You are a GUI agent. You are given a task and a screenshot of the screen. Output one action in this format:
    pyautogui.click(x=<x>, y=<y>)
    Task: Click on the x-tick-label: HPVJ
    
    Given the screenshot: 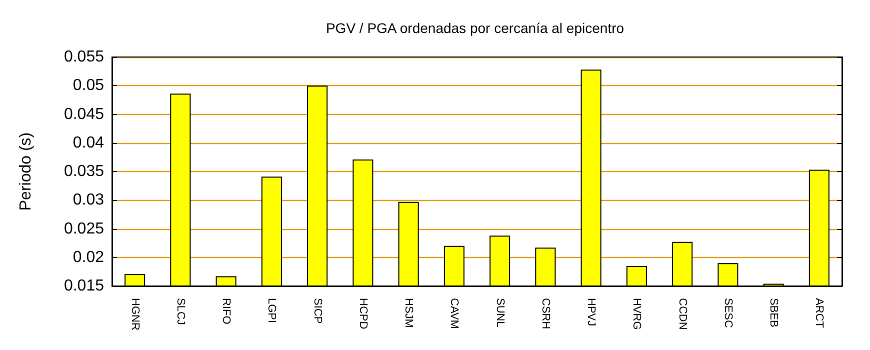 What is the action you would take?
    pyautogui.click(x=591, y=312)
    